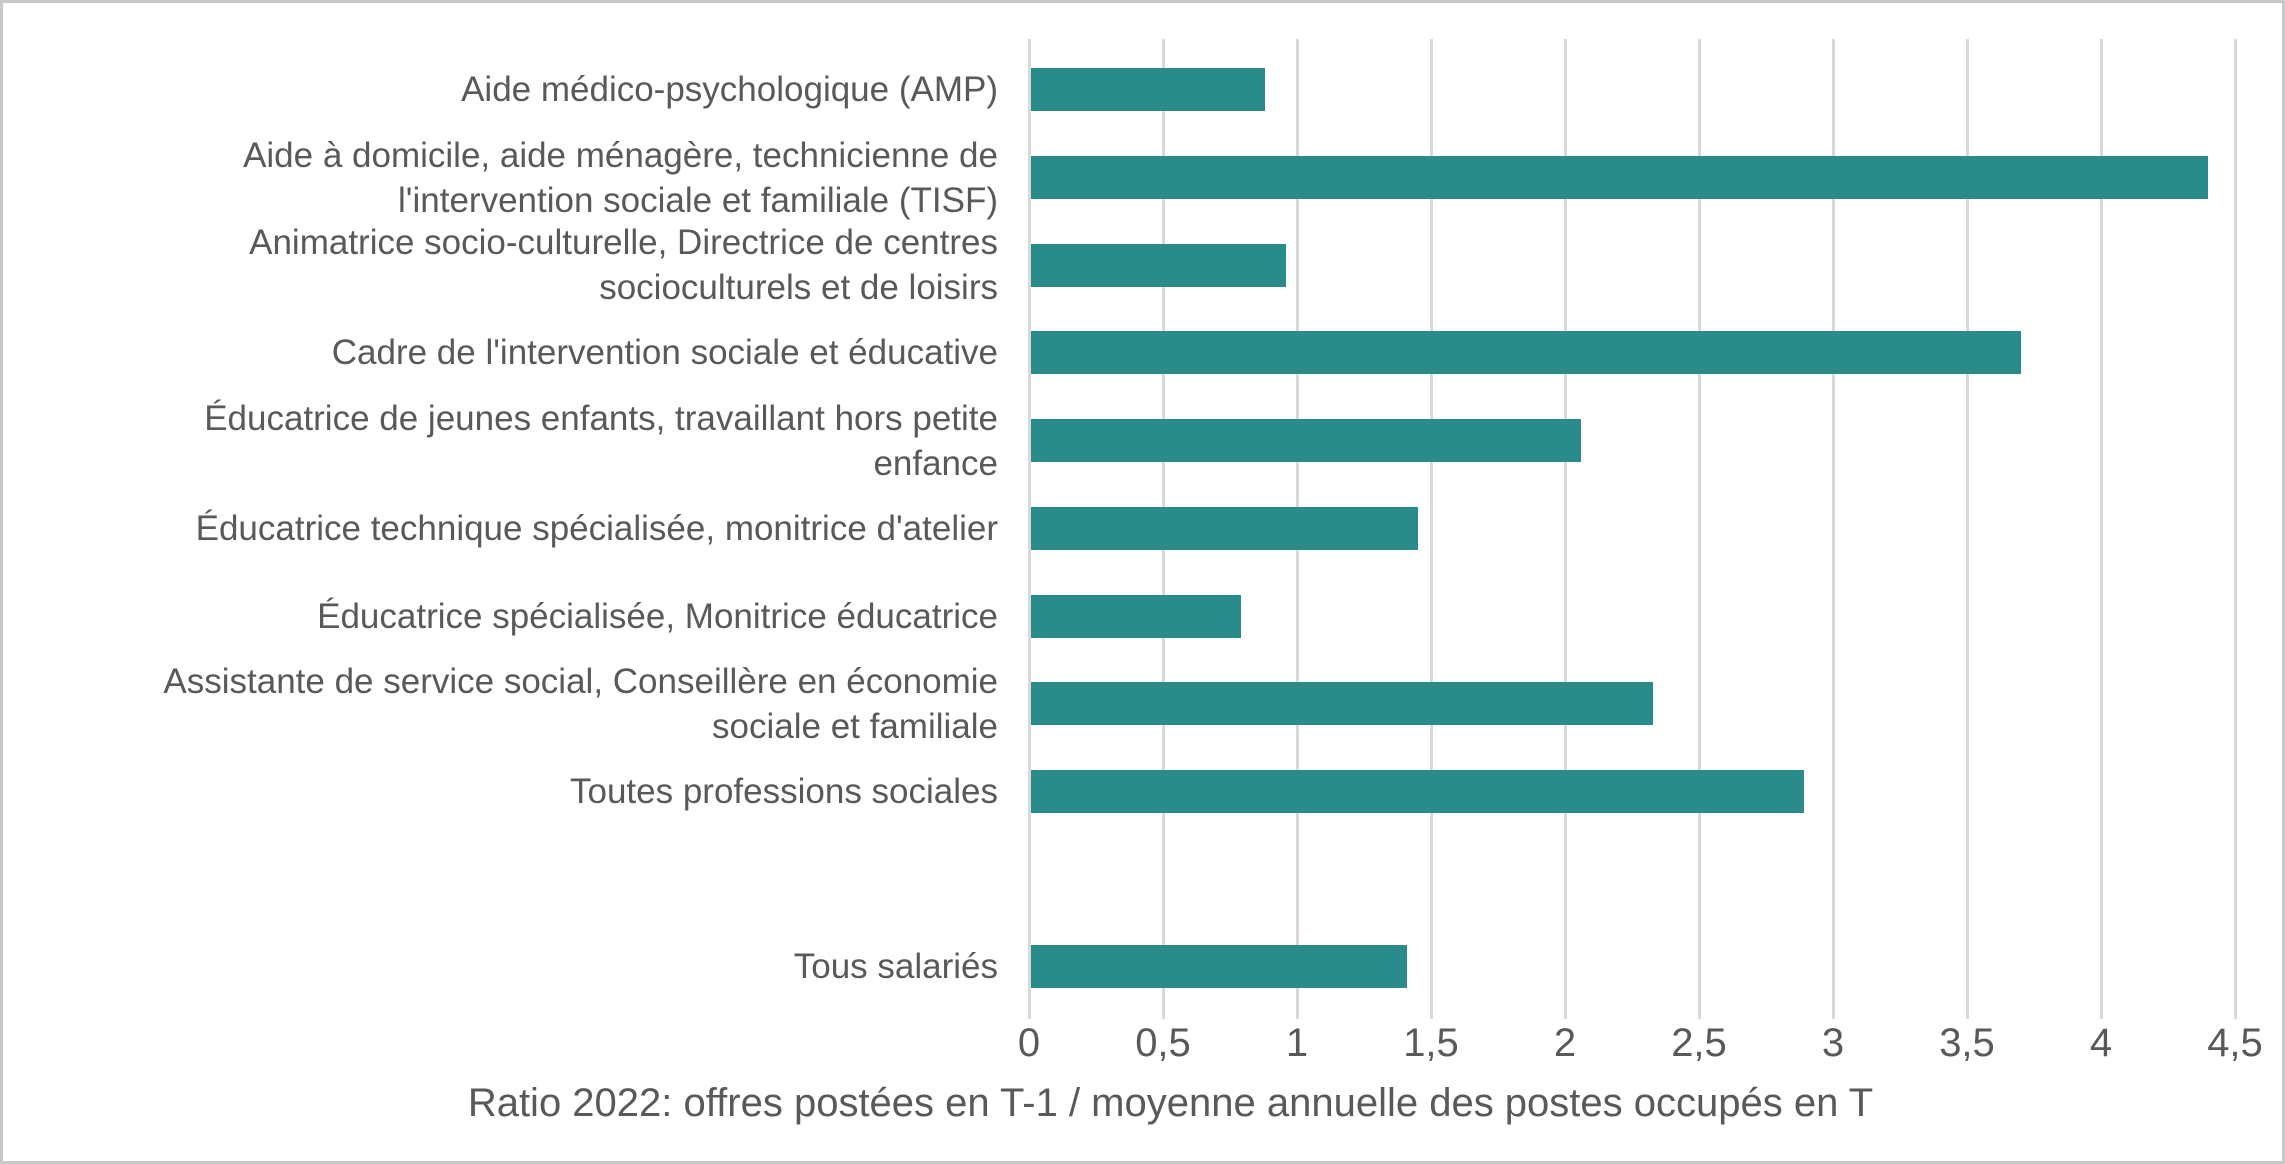 Image resolution: width=2285 pixels, height=1164 pixels. I want to click on x-axis-tick-label: 1, so click(1297, 1043).